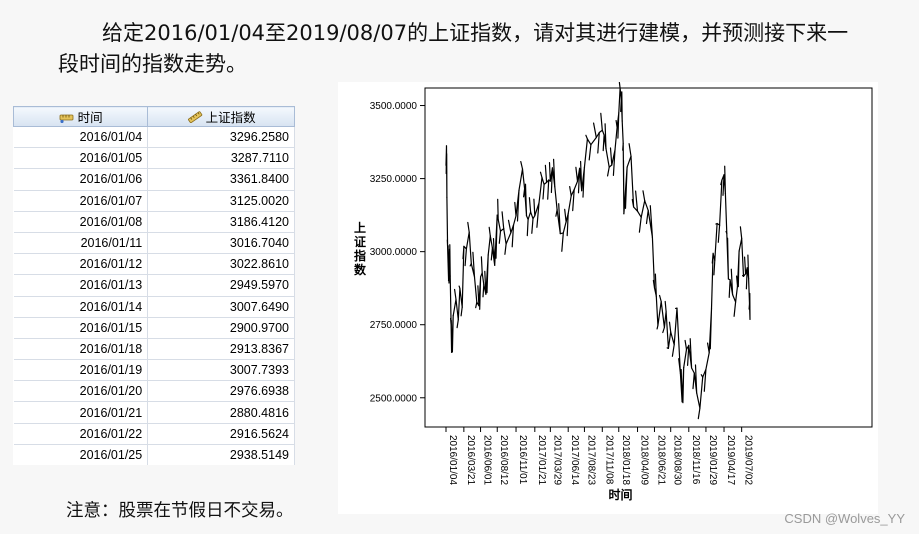 The width and height of the screenshot is (919, 534). What do you see at coordinates (81, 222) in the screenshot?
I see `cell-date: 2016/01/08` at bounding box center [81, 222].